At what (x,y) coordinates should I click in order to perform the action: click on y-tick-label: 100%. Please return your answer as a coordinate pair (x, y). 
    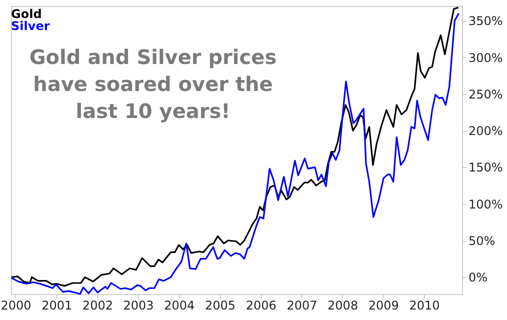
    Looking at the image, I should click on (485, 204).